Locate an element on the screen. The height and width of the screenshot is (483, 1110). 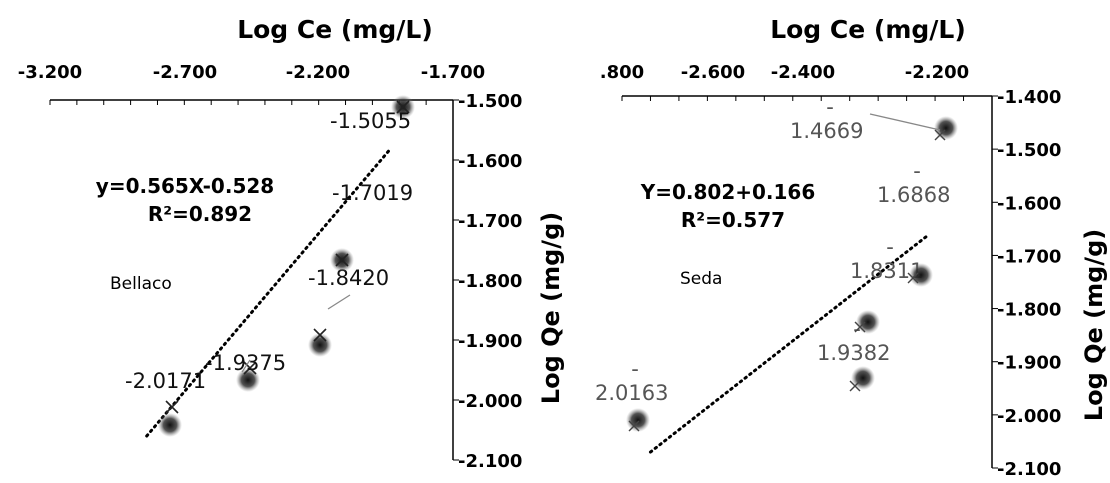
data-label: 1.6868 is located at coordinates (913, 195).